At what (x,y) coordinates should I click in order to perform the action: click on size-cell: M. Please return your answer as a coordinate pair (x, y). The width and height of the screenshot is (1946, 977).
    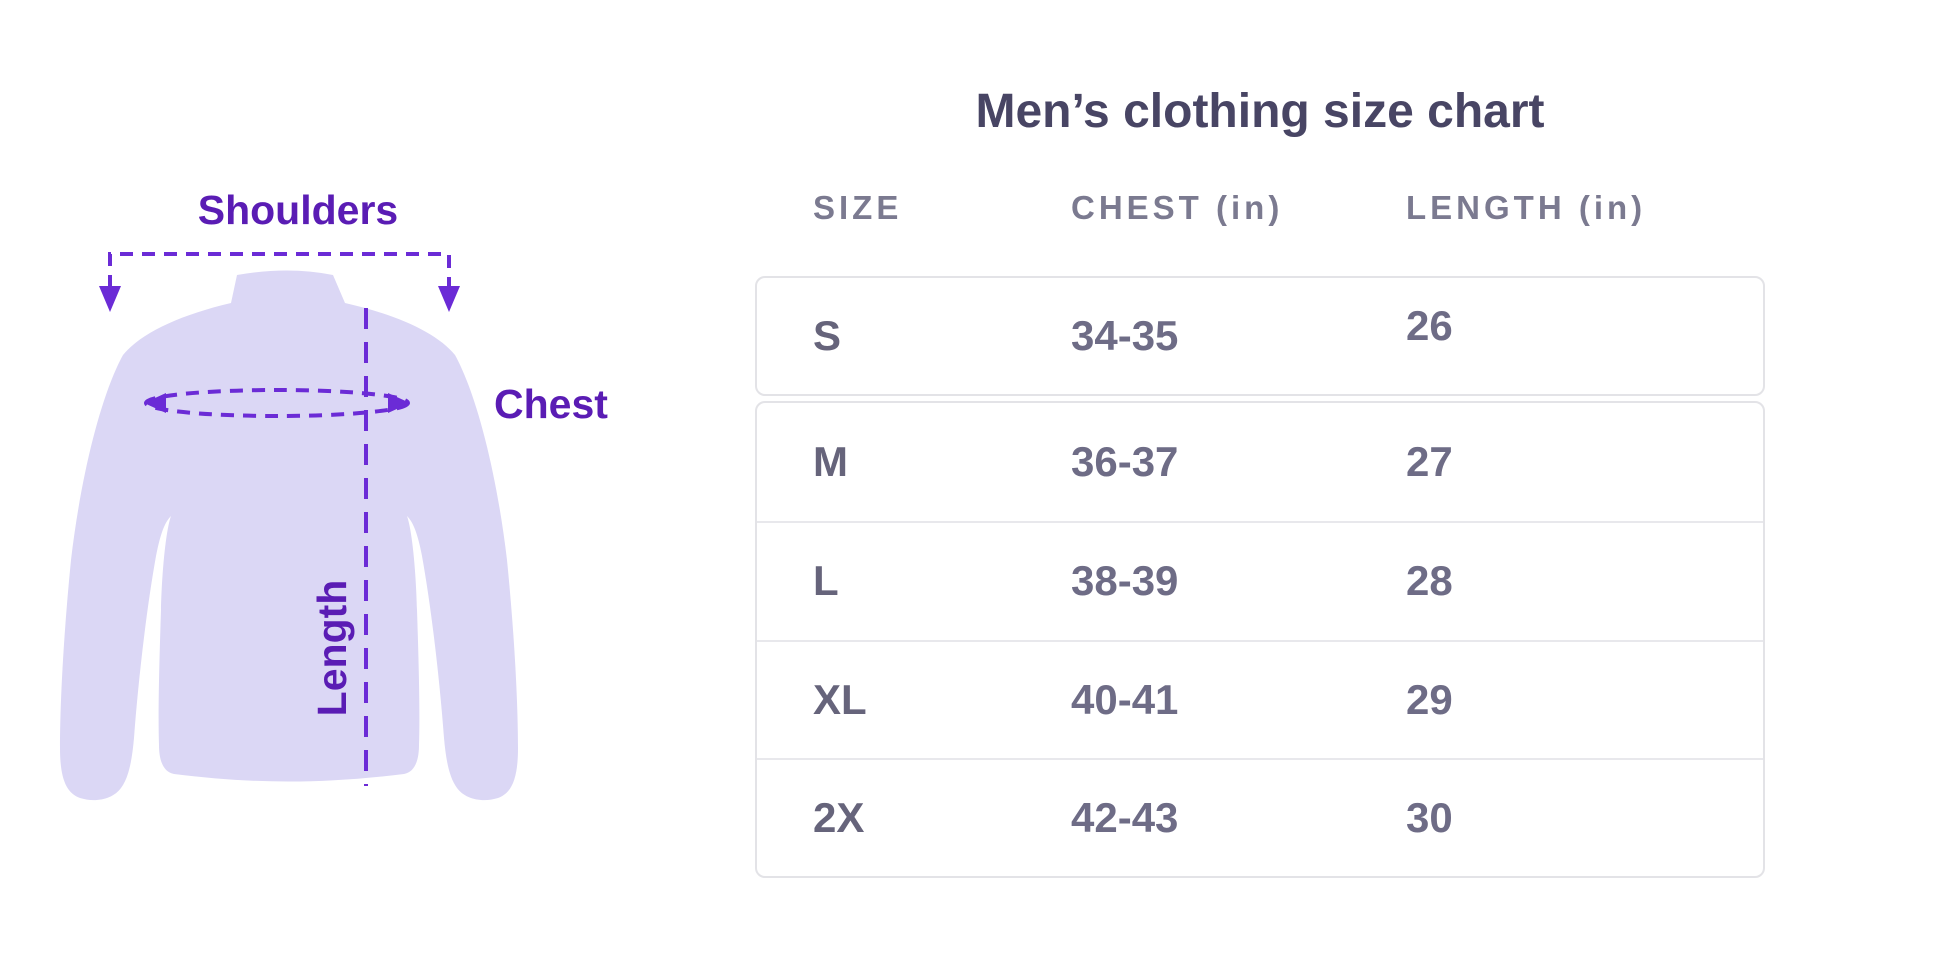
    Looking at the image, I should click on (830, 462).